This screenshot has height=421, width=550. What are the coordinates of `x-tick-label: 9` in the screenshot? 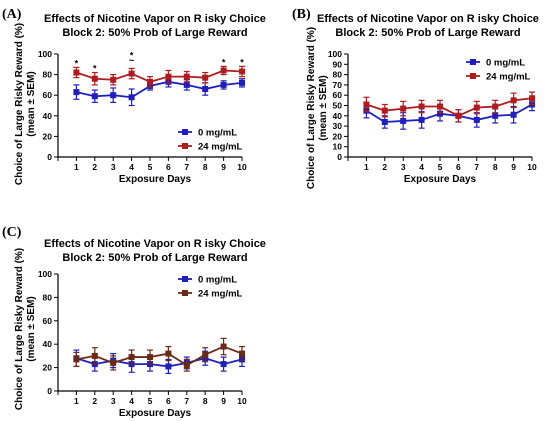 It's located at (223, 401).